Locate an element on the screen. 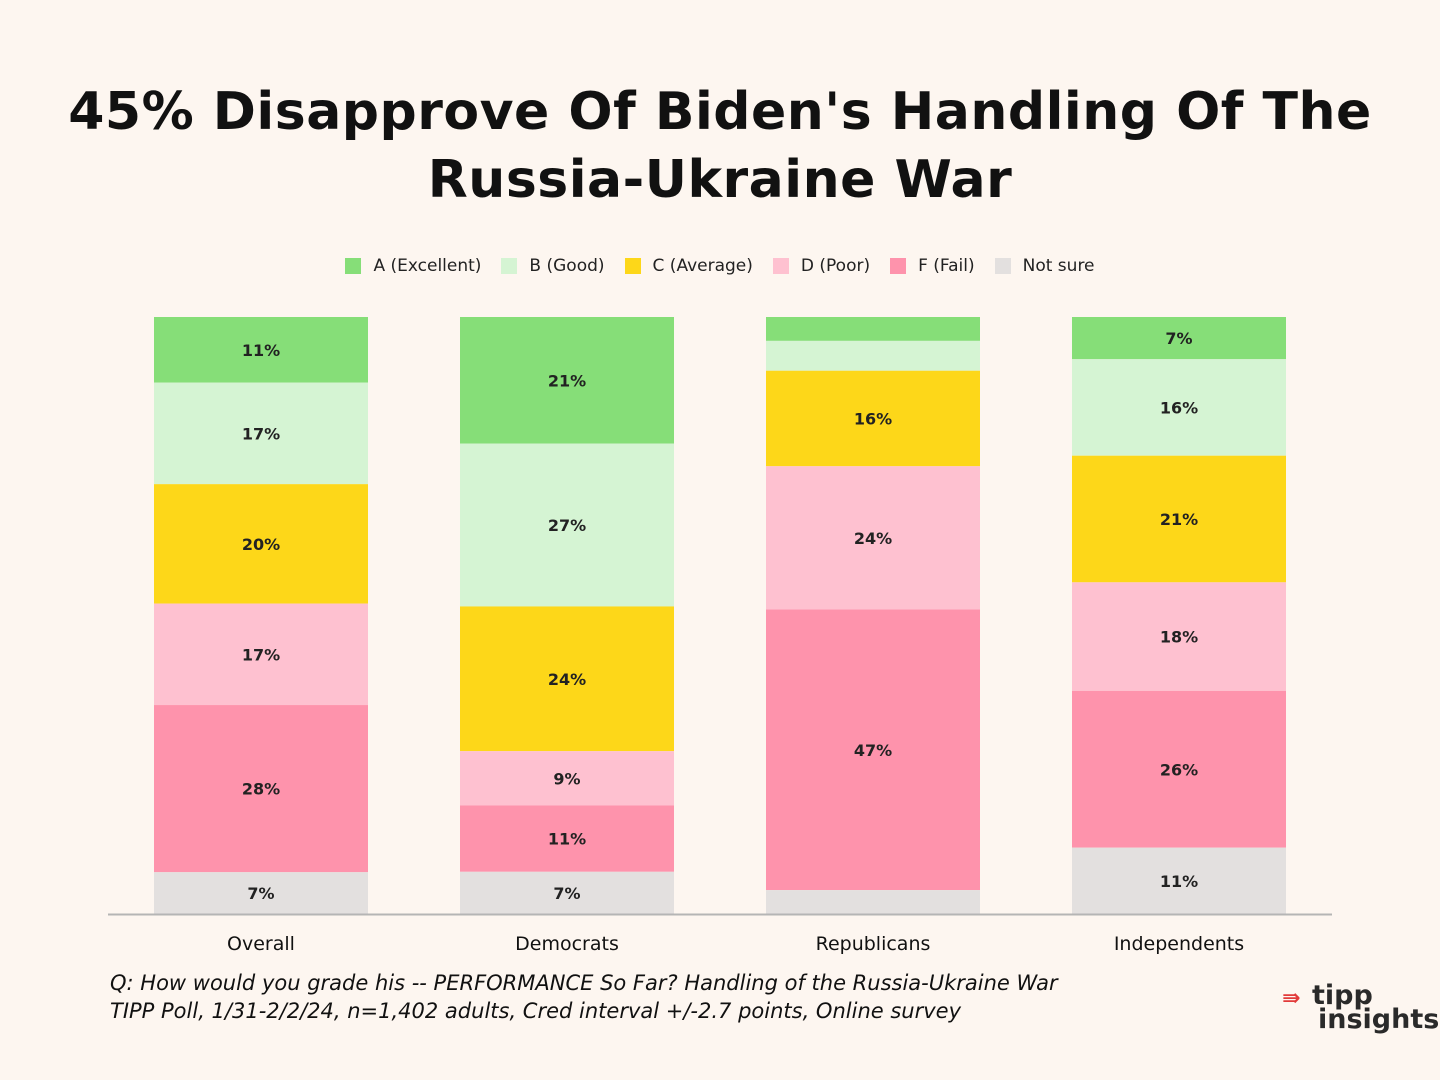  category-label-2: Republicans is located at coordinates (873, 944).